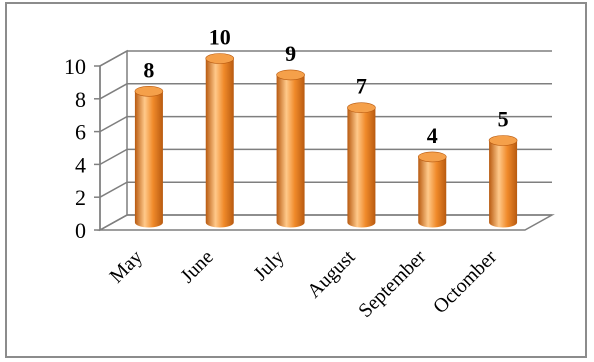 The image size is (594, 362). I want to click on bar: 7, so click(361, 151).